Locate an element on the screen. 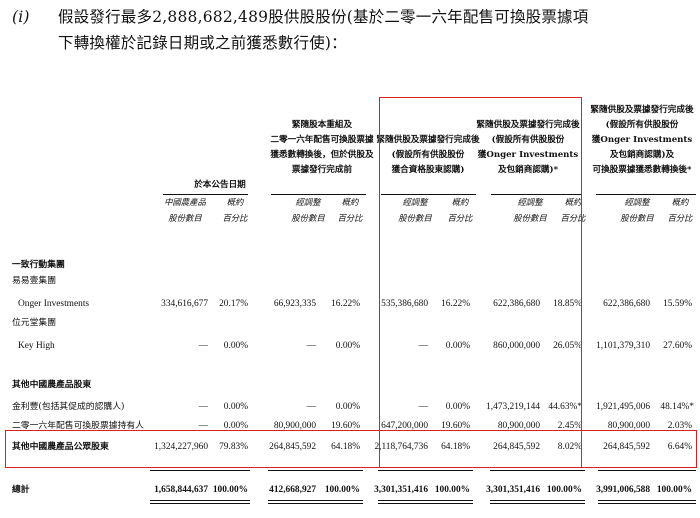  header-line: 可換股票據獲悉數轉換後* is located at coordinates (642, 170).